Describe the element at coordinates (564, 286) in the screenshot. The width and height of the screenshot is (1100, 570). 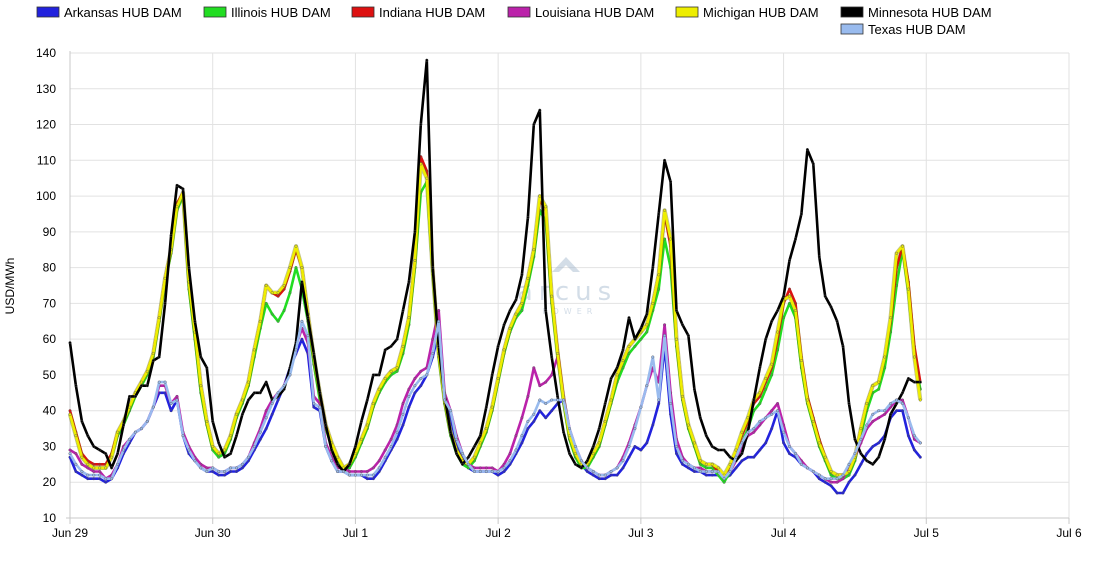
I see `arcus-watermark: arcus POWER` at that location.